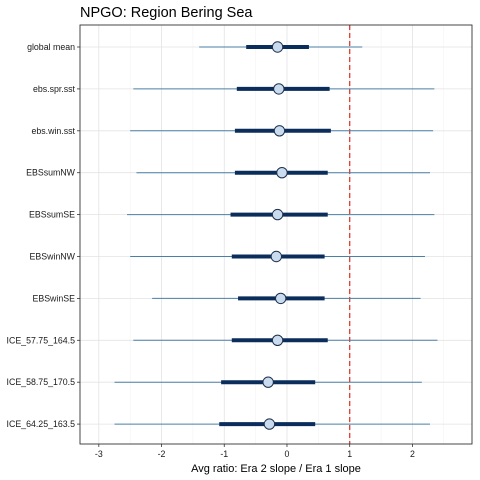  What do you see at coordinates (41, 424) in the screenshot?
I see `y-tick-label: ICE_64.25_163.5` at bounding box center [41, 424].